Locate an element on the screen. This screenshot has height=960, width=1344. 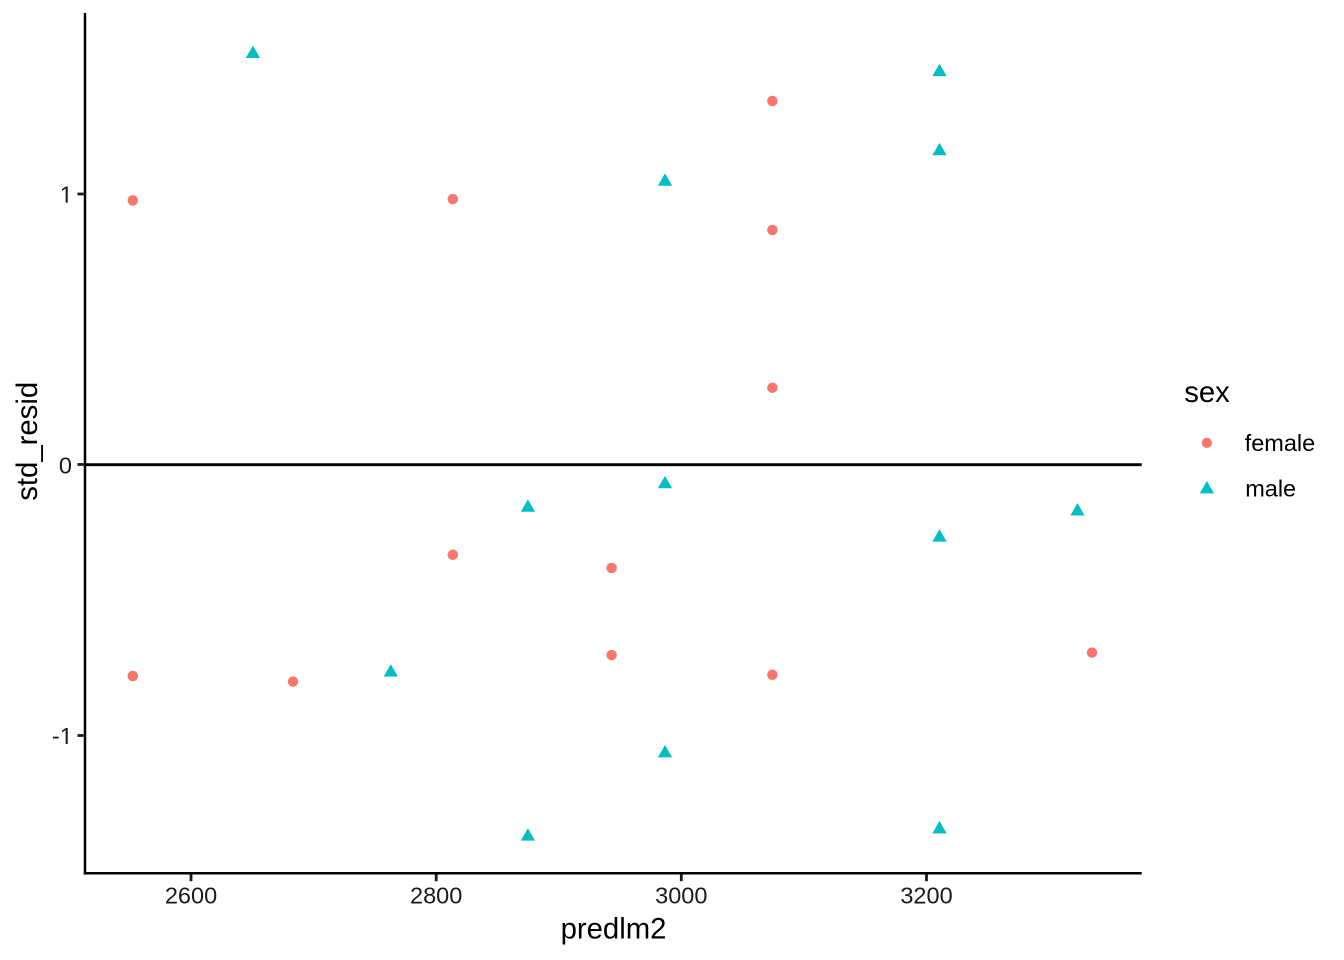
svg-text: 2800 is located at coordinates (436, 896).